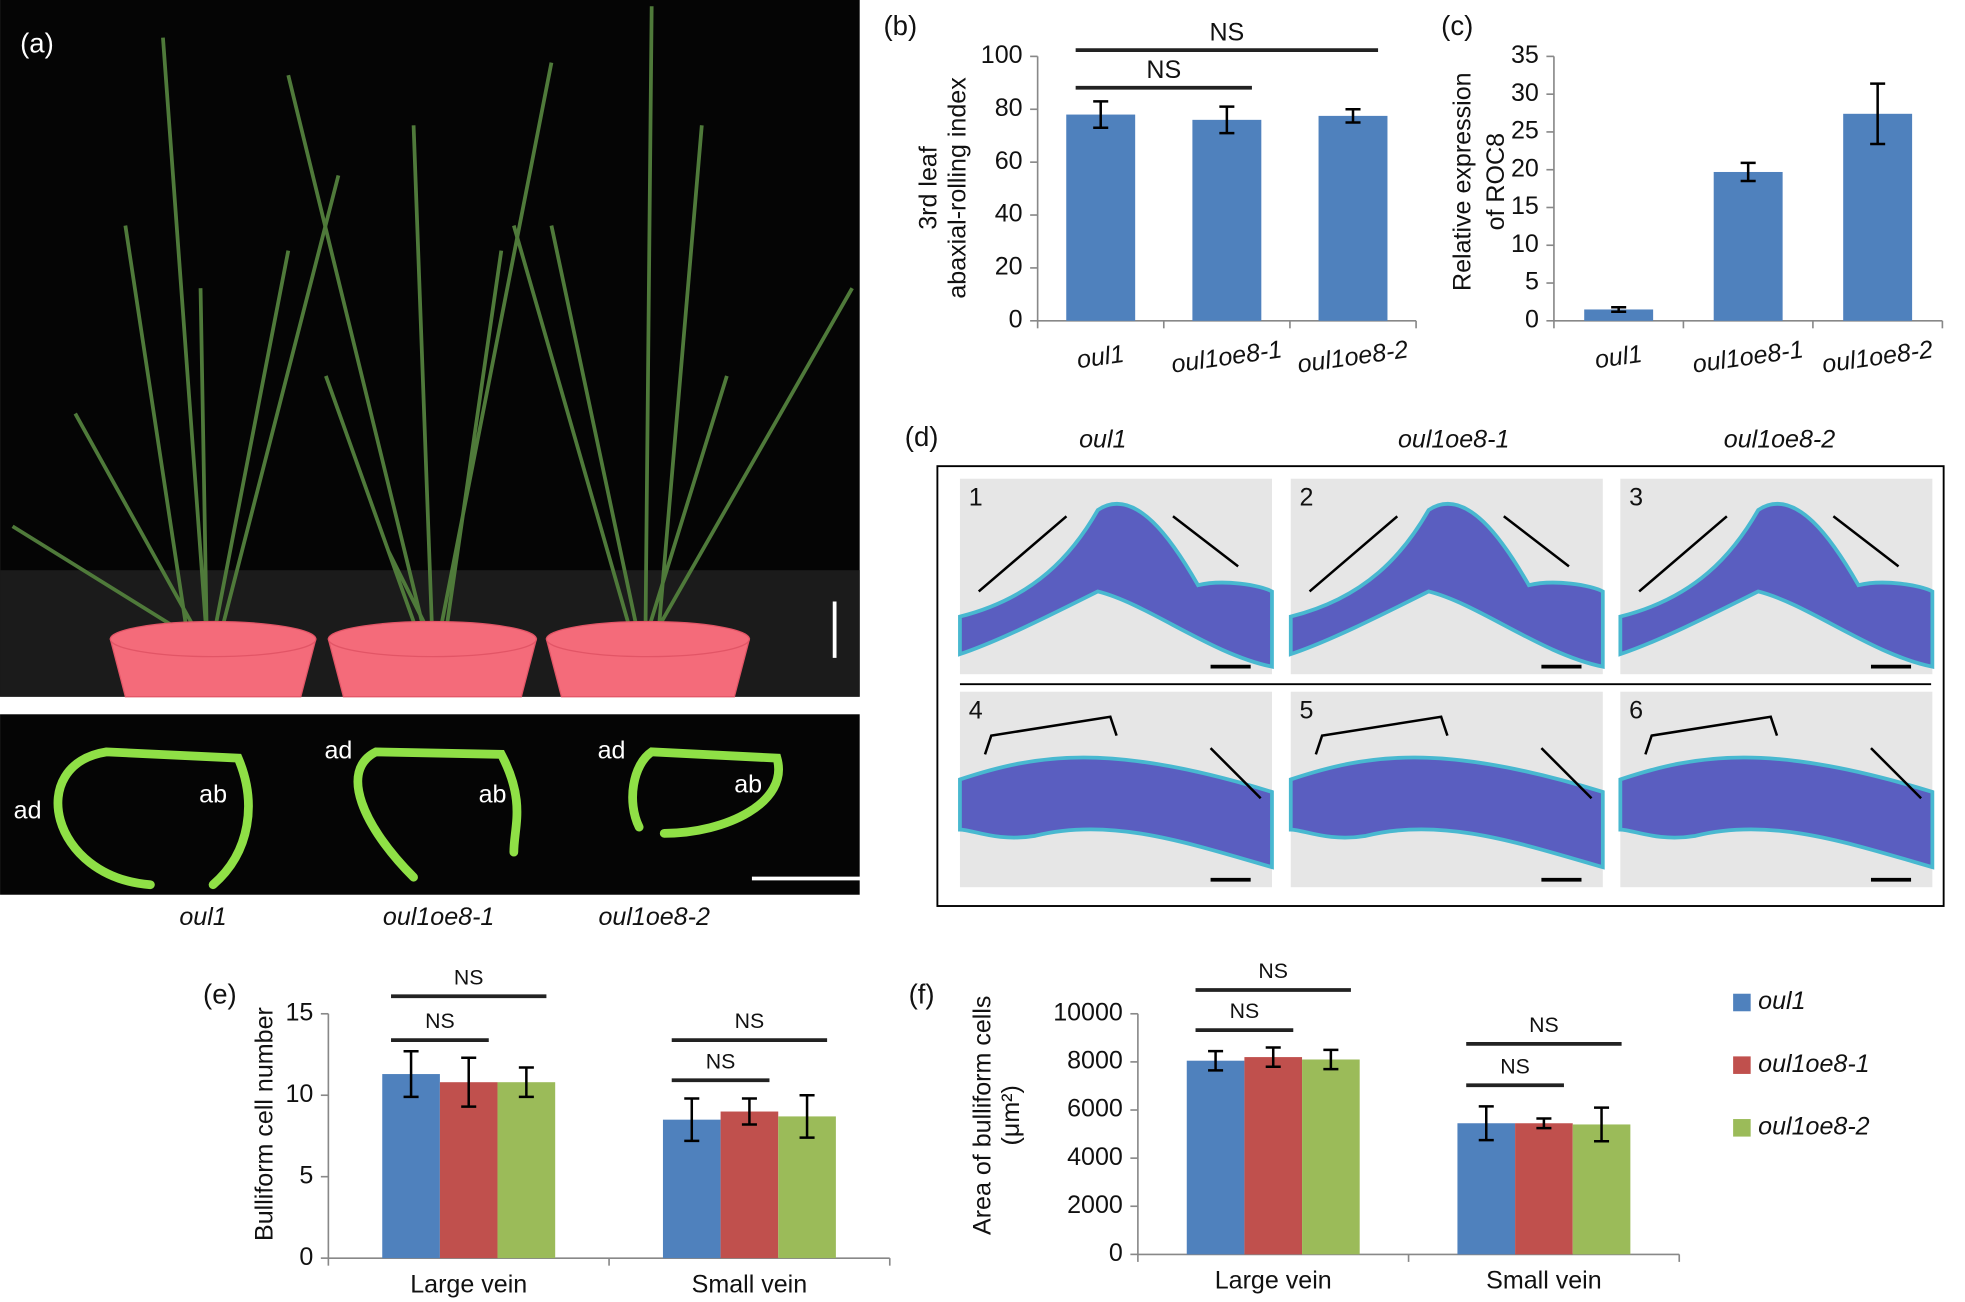 The image size is (1965, 1302). What do you see at coordinates (1009, 108) in the screenshot?
I see `y-tick-label: 80` at bounding box center [1009, 108].